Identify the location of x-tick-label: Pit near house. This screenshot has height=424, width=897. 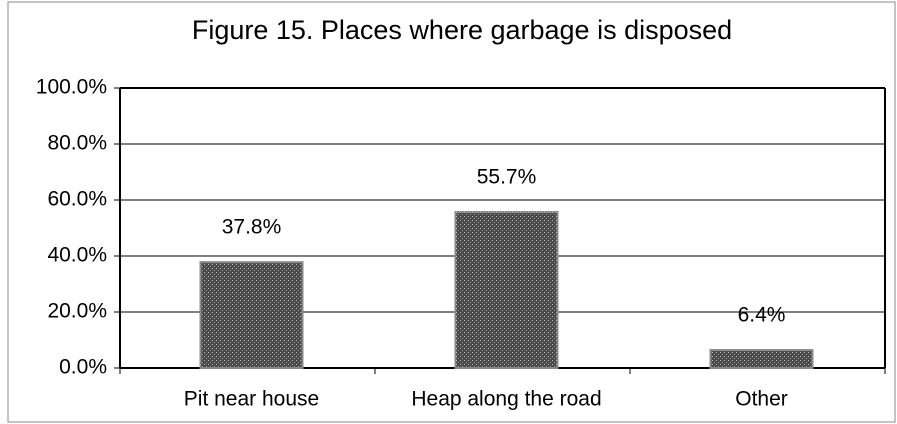
(251, 399).